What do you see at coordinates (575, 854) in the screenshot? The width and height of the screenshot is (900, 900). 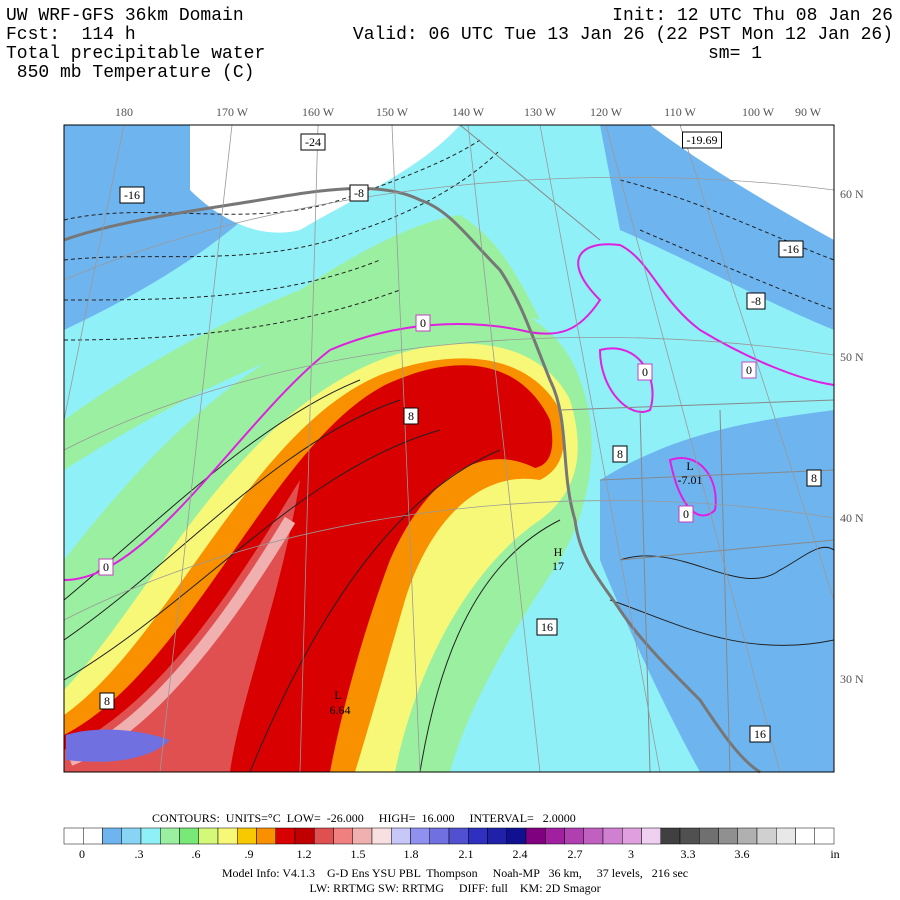 I see `colorbar-label: 2.7` at bounding box center [575, 854].